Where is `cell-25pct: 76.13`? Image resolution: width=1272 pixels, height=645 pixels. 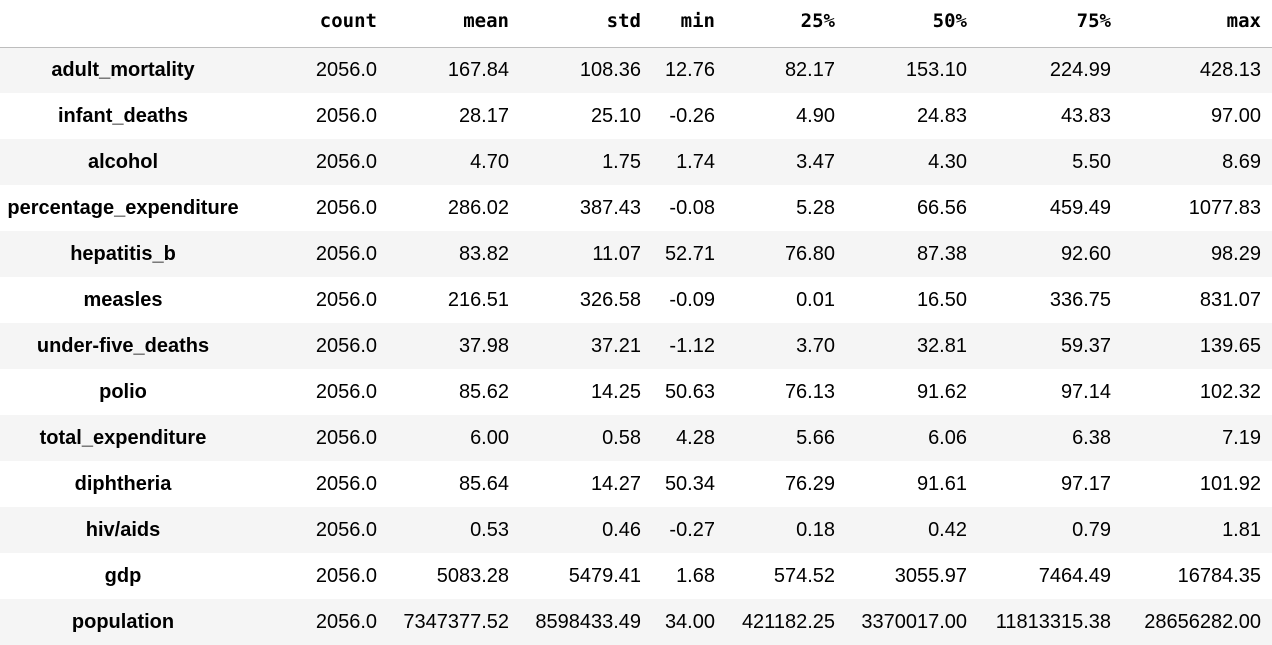 cell-25pct: 76.13 is located at coordinates (809, 391).